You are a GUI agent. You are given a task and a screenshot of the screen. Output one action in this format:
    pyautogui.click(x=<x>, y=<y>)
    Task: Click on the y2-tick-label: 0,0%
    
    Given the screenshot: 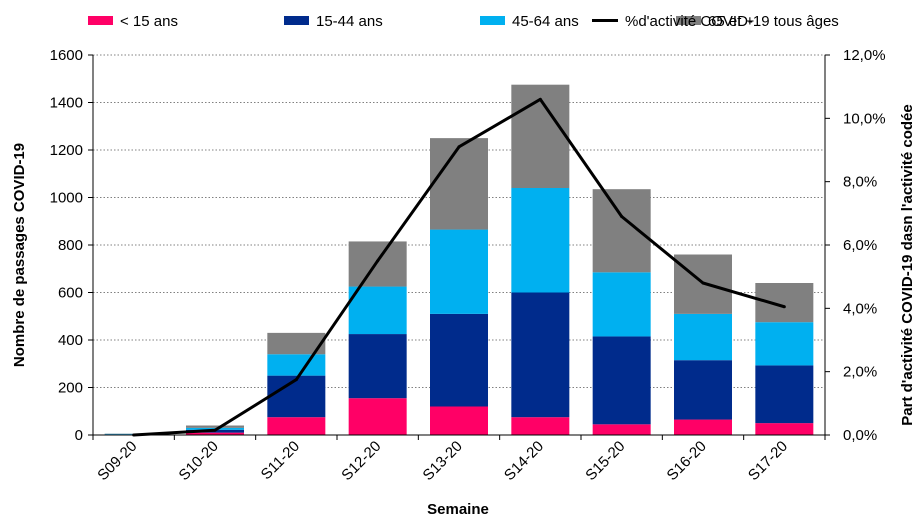 What is the action you would take?
    pyautogui.click(x=860, y=435)
    